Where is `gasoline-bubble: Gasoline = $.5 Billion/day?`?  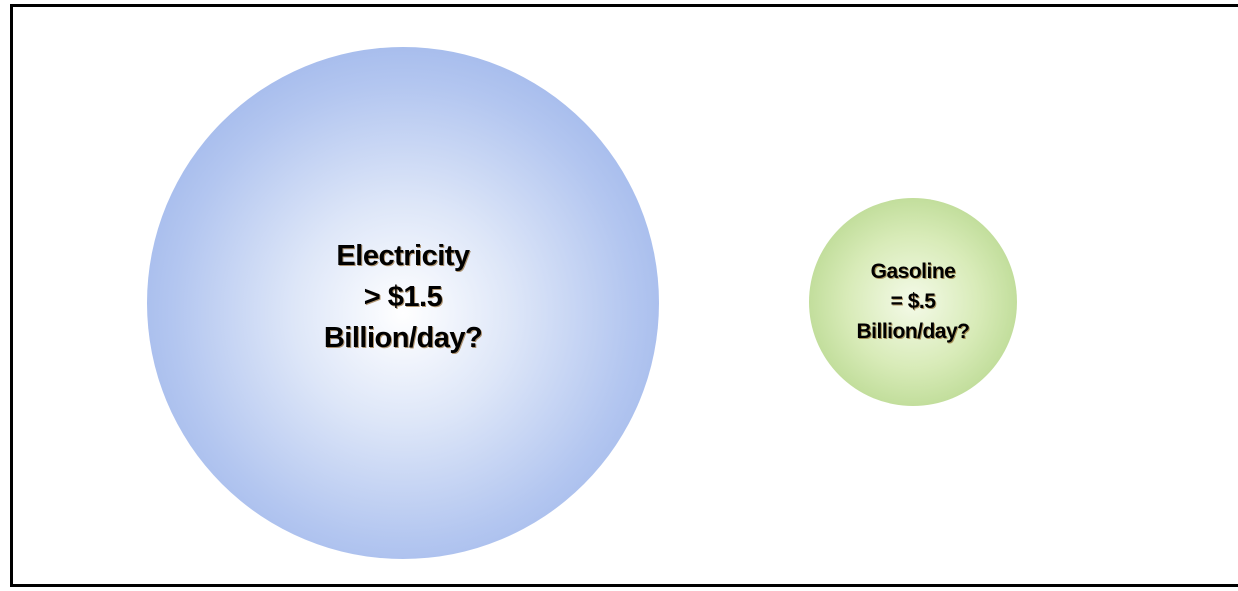
gasoline-bubble: Gasoline = $.5 Billion/day? is located at coordinates (913, 302).